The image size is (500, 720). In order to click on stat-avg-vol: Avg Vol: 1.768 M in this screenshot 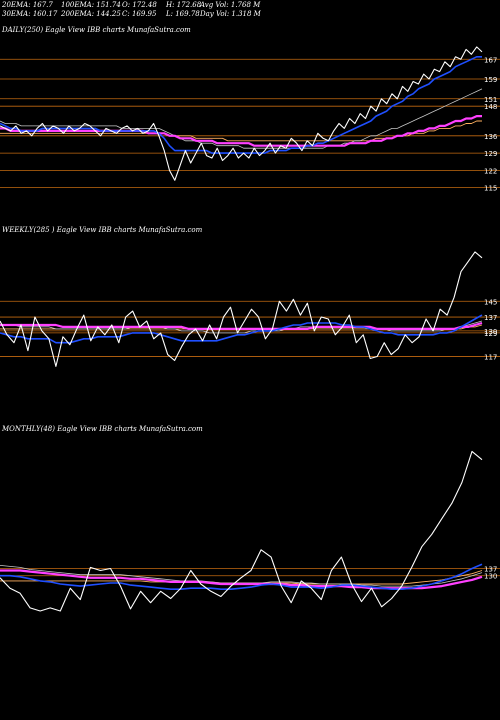, I will do `click(230, 5)`.